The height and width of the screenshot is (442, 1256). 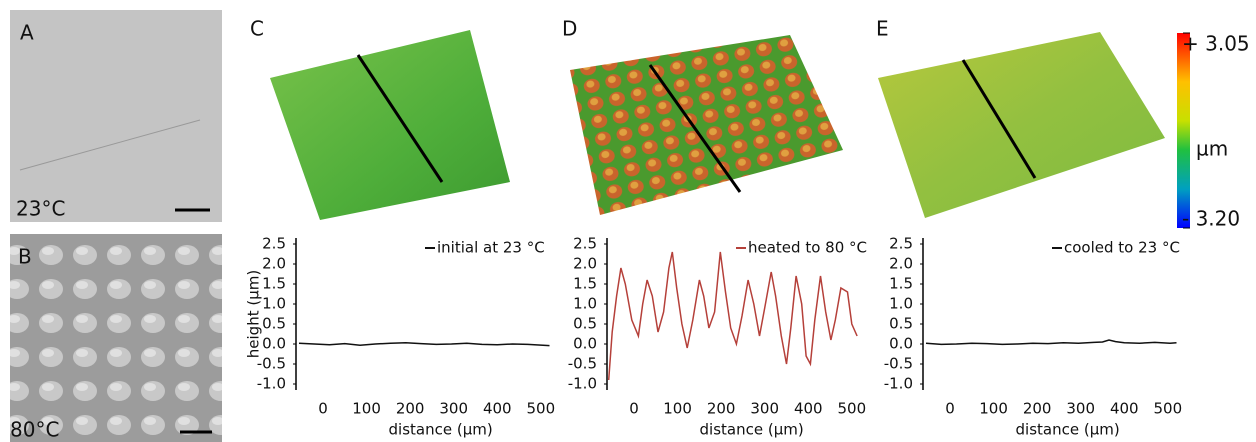 I want to click on colorbar, so click(x=1183, y=130).